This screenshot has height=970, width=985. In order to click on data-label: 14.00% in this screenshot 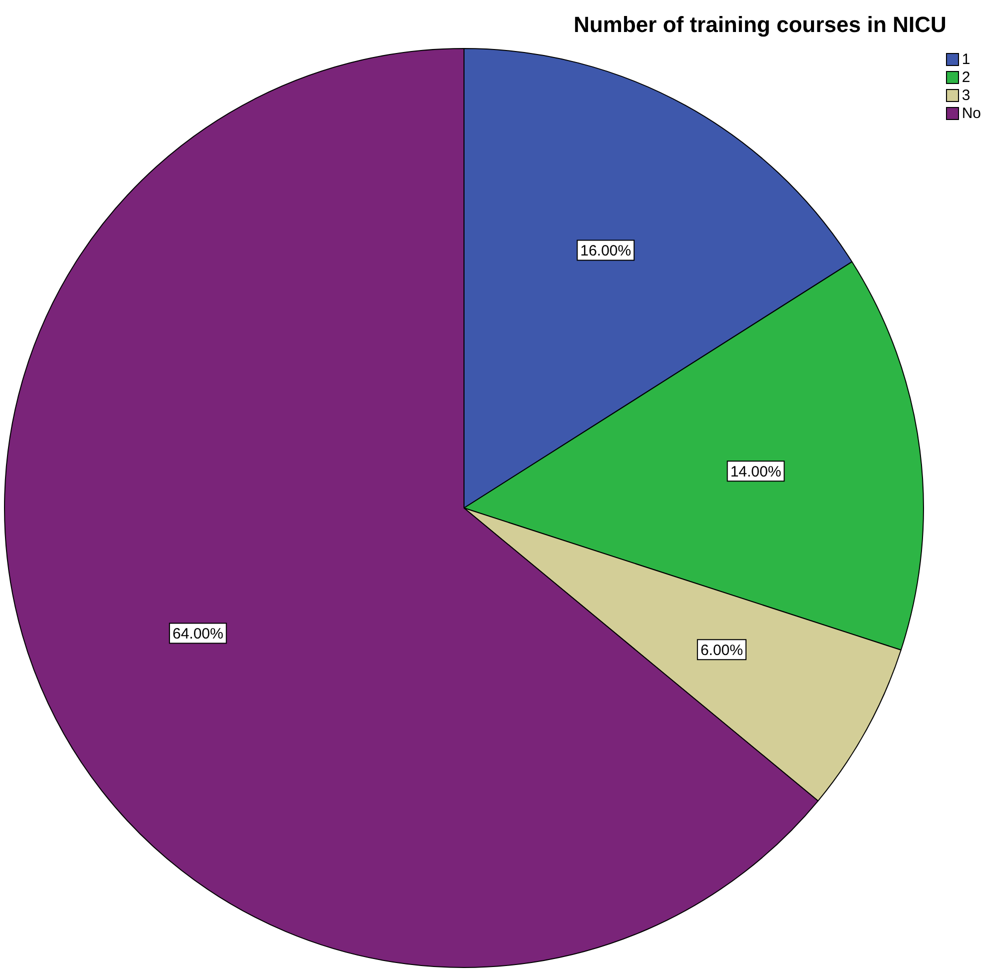, I will do `click(756, 471)`.